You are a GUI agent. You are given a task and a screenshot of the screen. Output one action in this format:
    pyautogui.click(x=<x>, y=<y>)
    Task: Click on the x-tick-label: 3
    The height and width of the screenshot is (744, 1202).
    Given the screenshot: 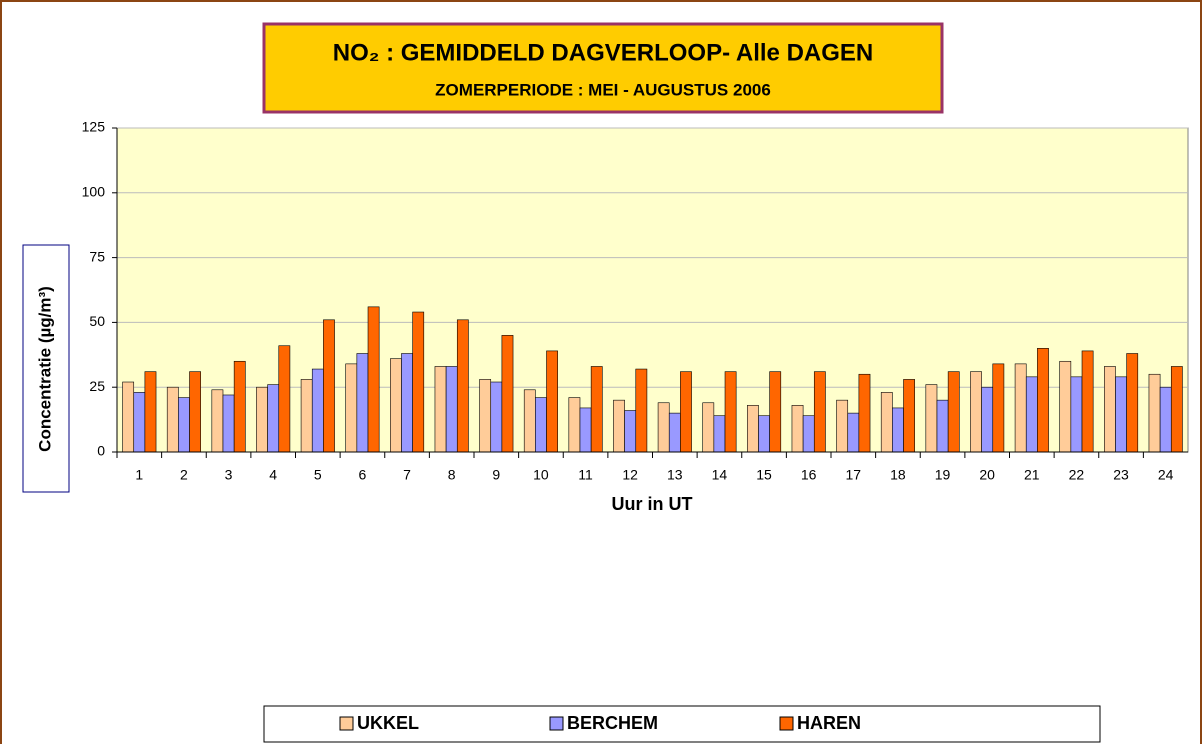 What is the action you would take?
    pyautogui.click(x=229, y=475)
    